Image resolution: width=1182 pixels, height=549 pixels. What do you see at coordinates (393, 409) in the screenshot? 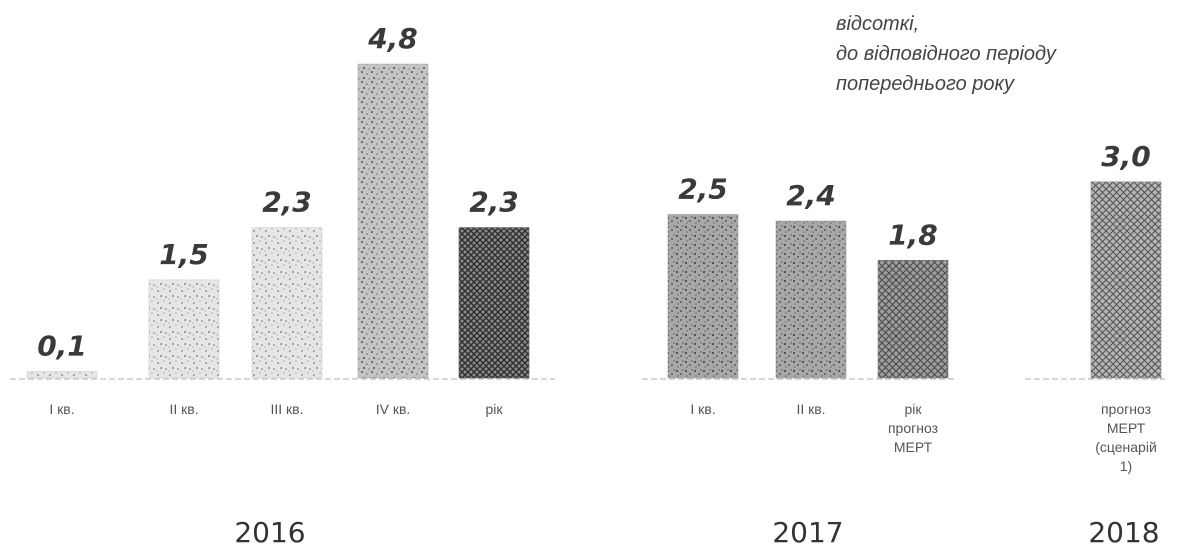
I see `category-label-2016-4: IV кв.` at bounding box center [393, 409].